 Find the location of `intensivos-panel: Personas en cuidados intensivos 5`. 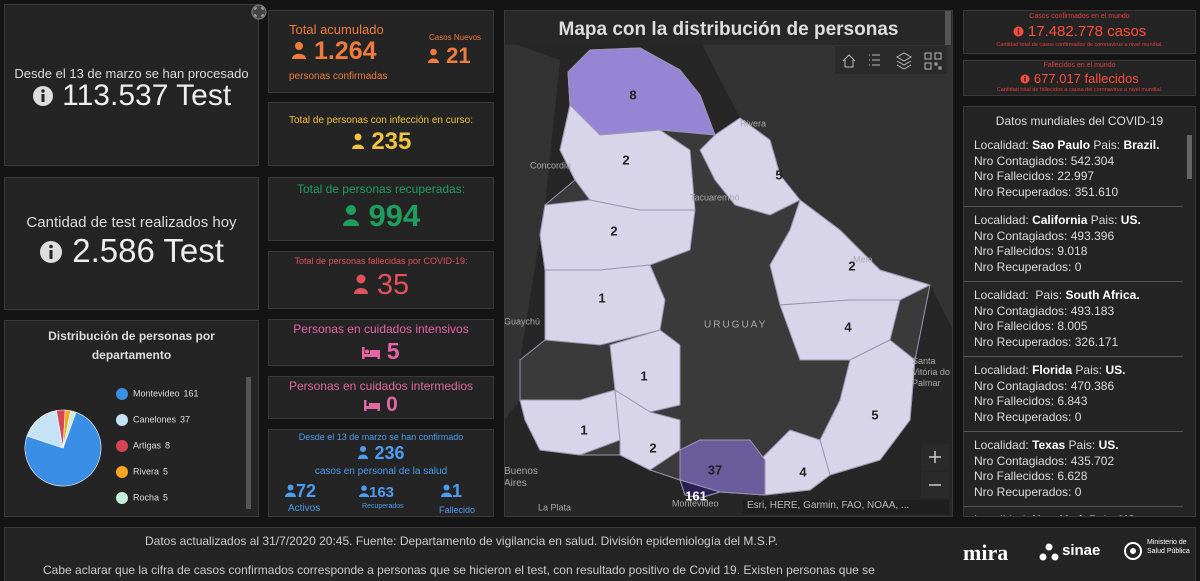

intensivos-panel: Personas en cuidados intensivos 5 is located at coordinates (381, 342).